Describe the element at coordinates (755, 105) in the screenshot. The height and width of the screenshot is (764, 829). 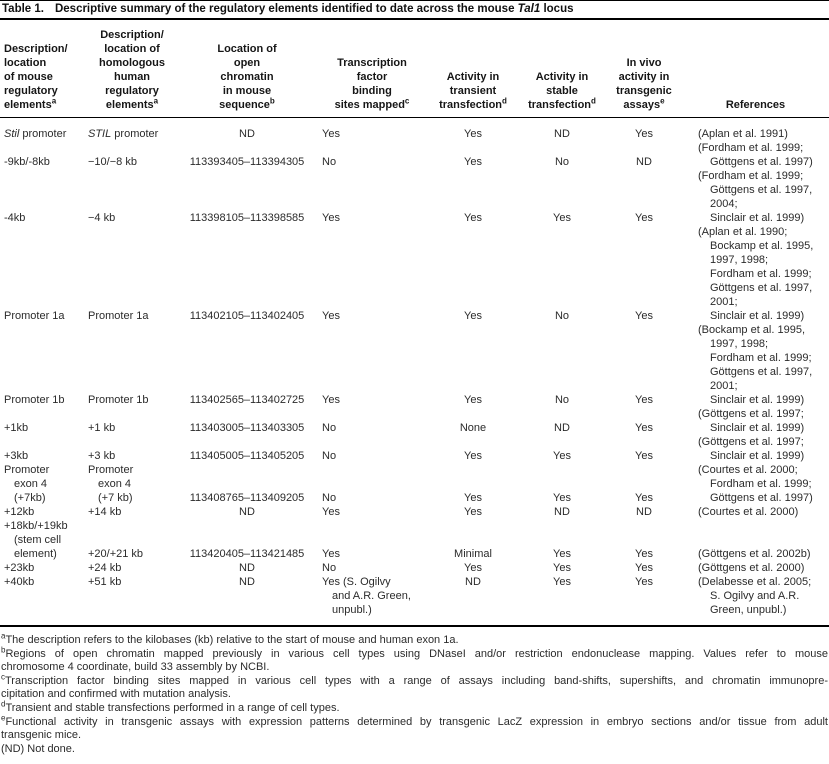
I see `column-header-references: References` at that location.